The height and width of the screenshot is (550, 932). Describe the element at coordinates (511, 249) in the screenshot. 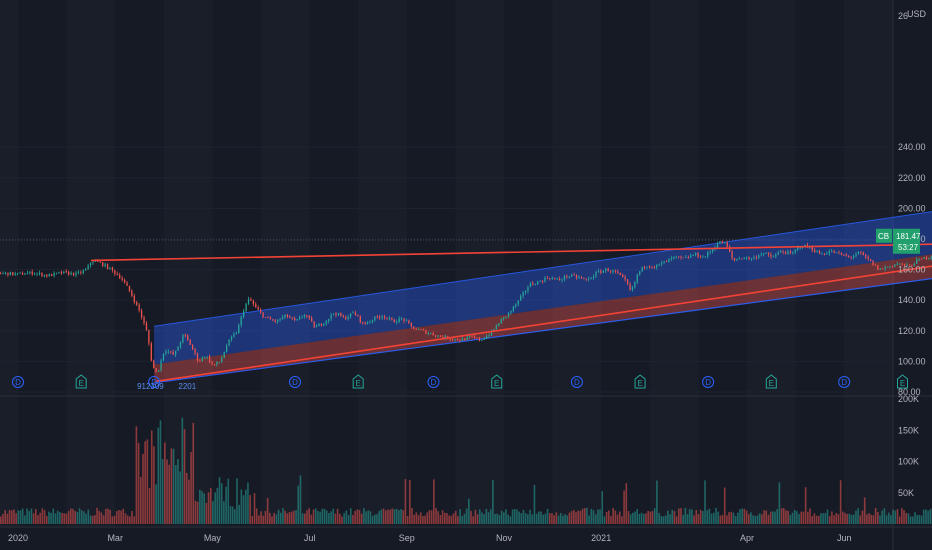

I see `resistance-trend-line` at that location.